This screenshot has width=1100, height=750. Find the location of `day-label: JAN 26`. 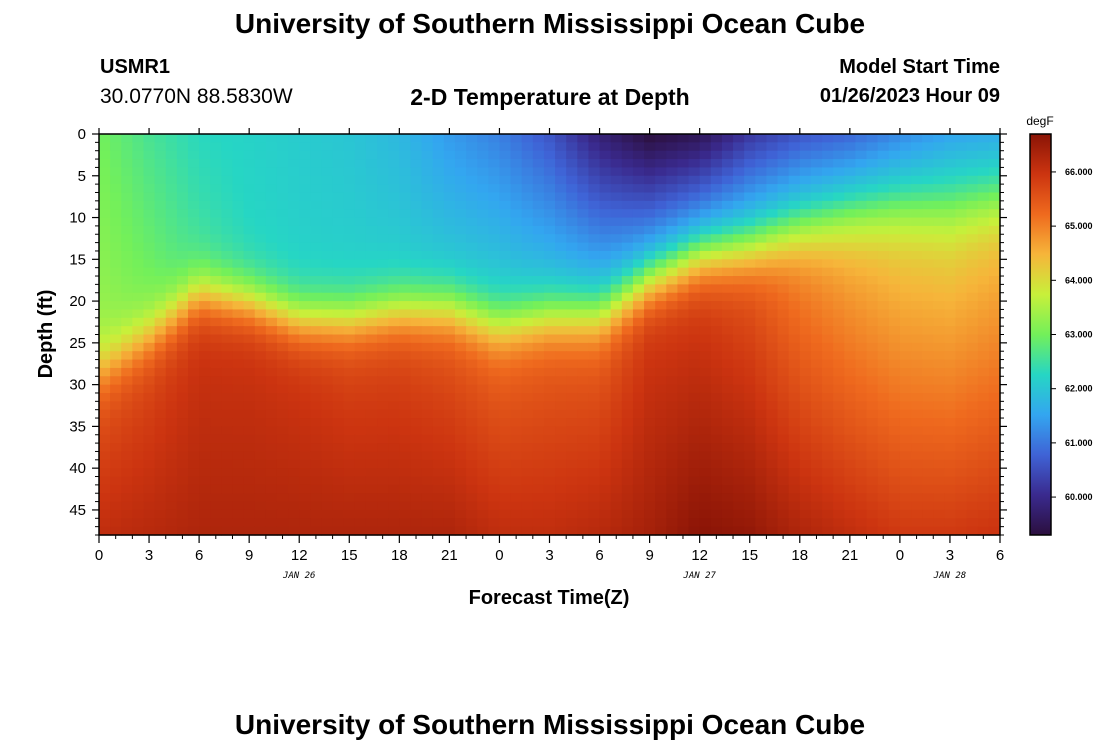

day-label: JAN 26 is located at coordinates (299, 576).